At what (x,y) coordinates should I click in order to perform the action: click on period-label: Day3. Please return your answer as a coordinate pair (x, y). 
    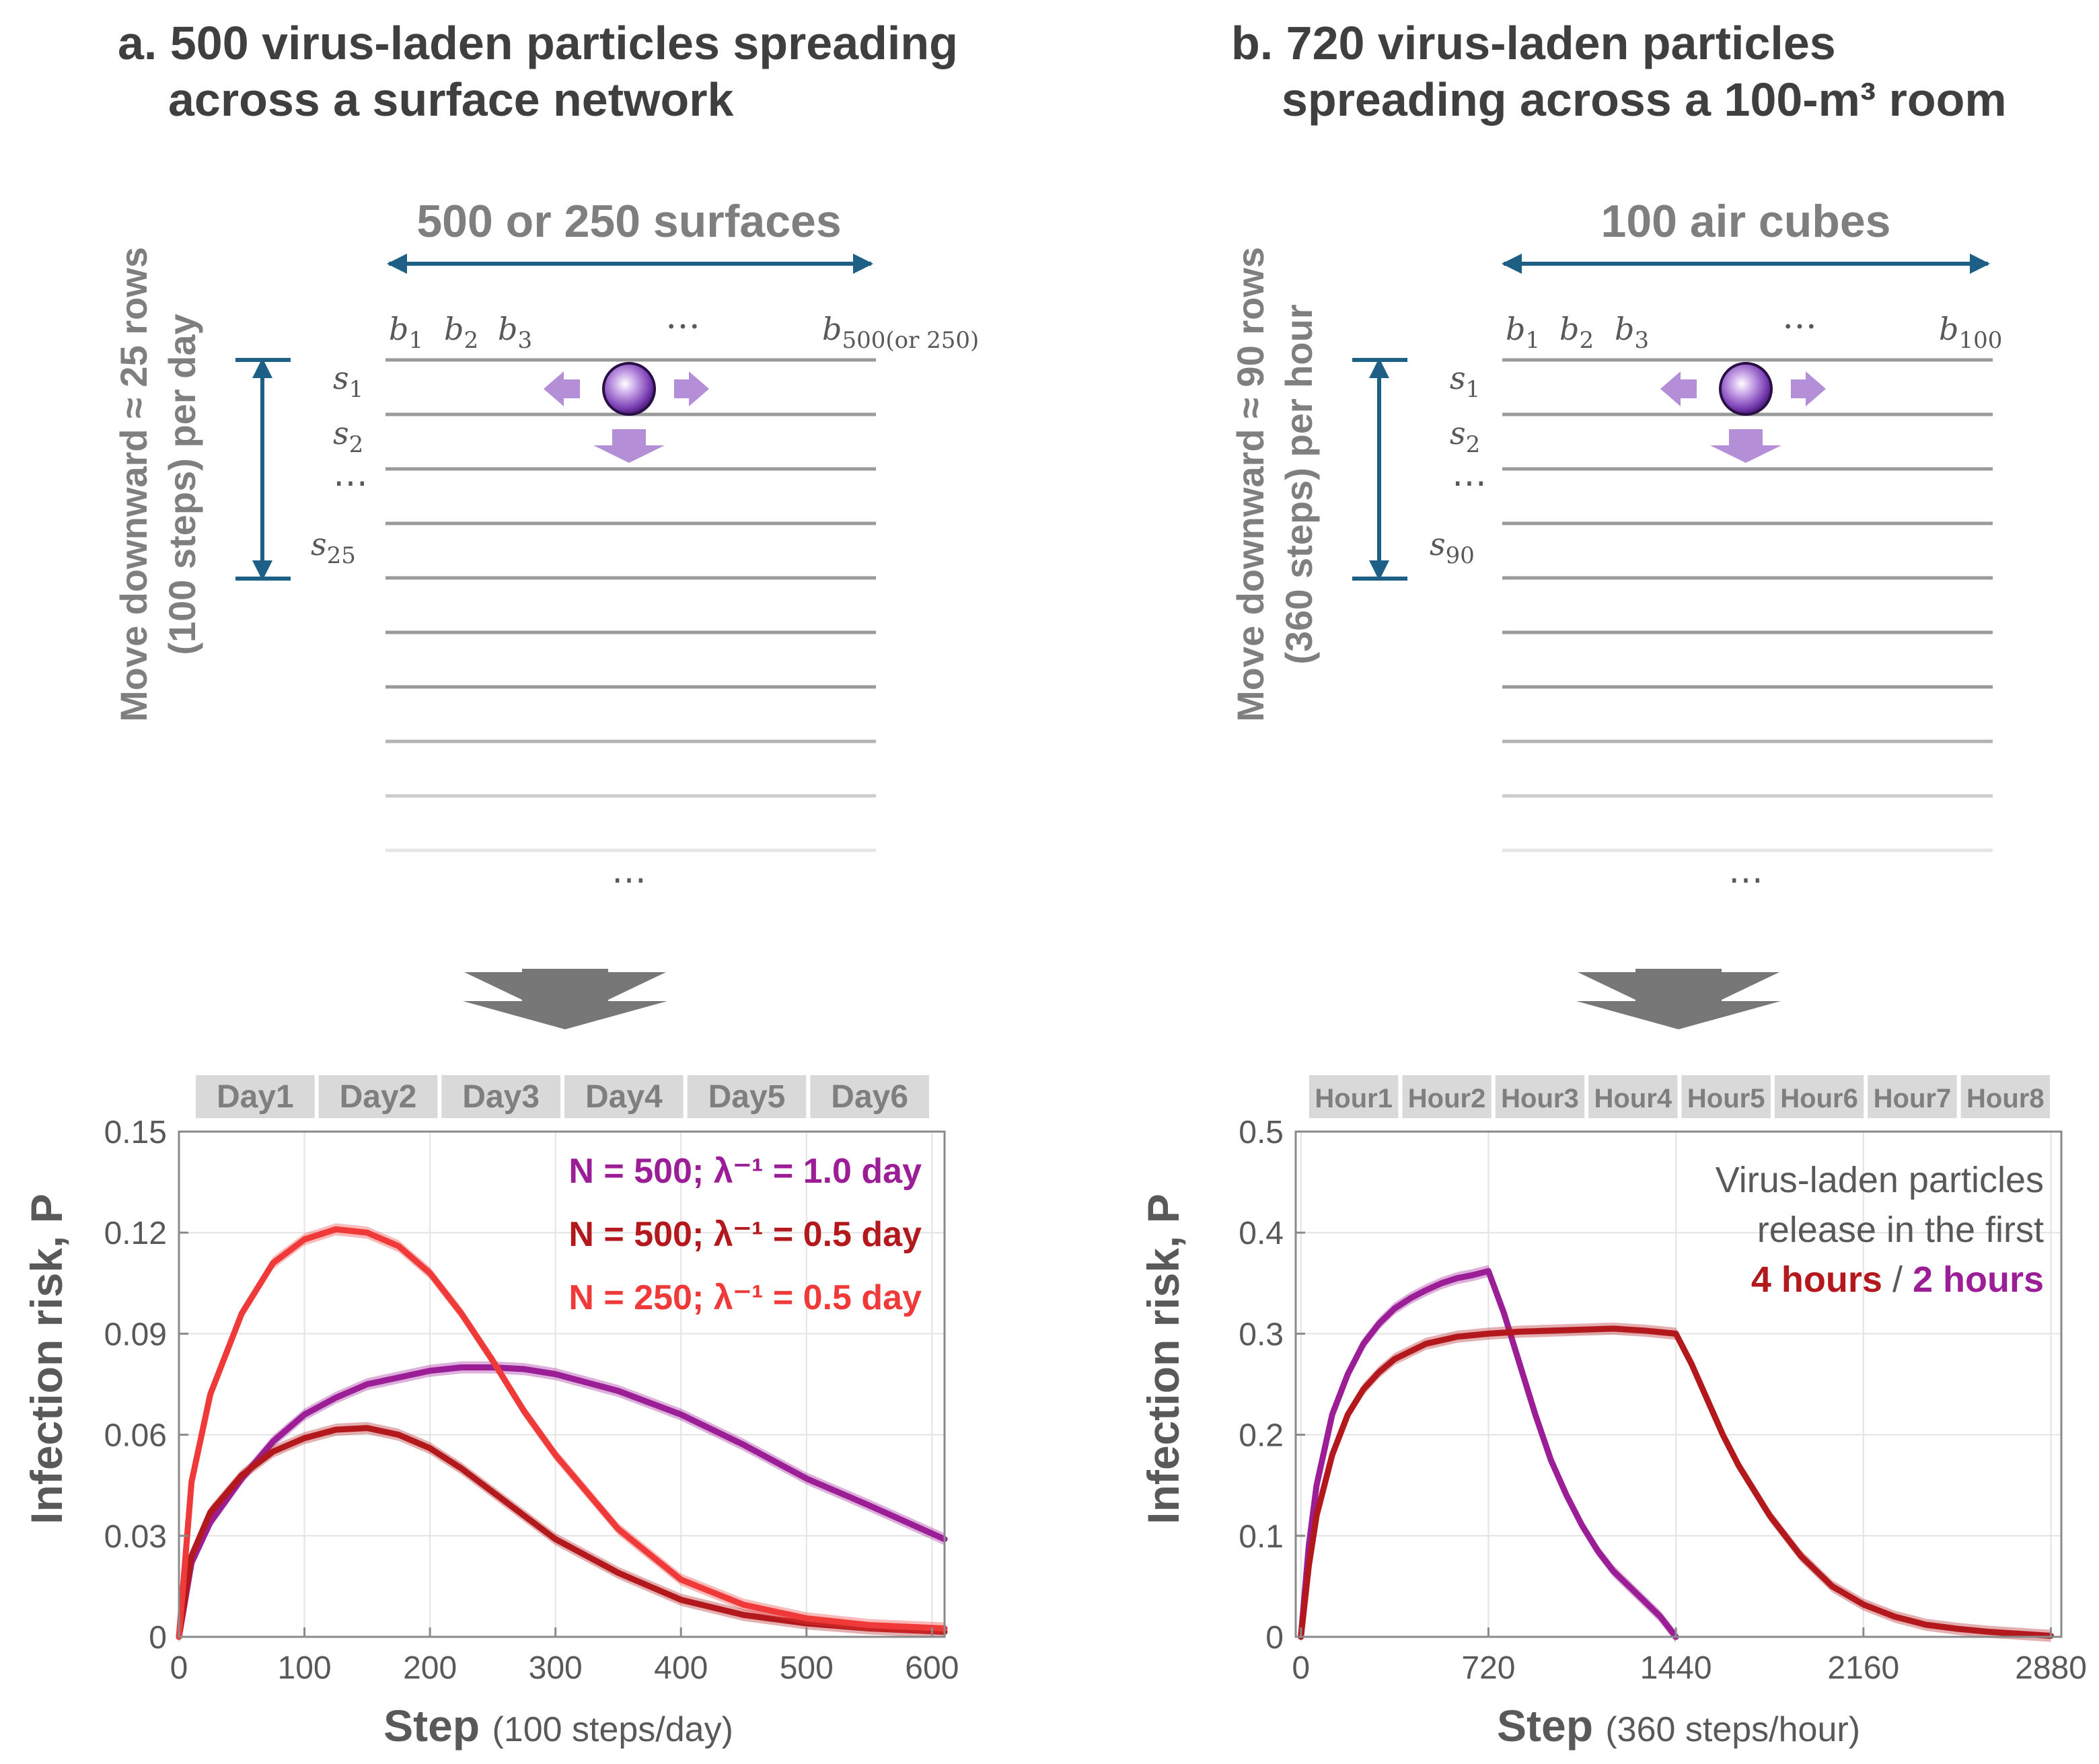
    Looking at the image, I should click on (501, 1097).